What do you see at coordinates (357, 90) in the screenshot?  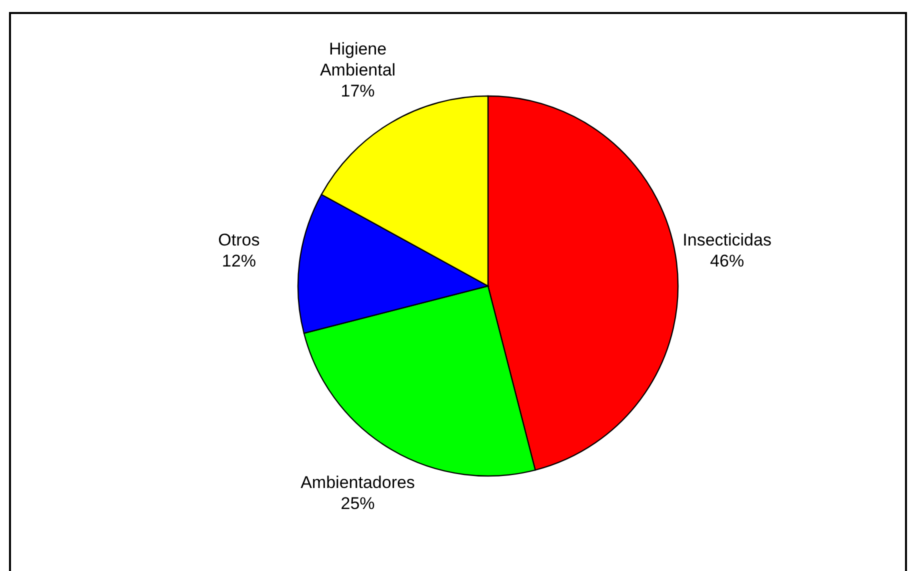 I see `data-label: 17%` at bounding box center [357, 90].